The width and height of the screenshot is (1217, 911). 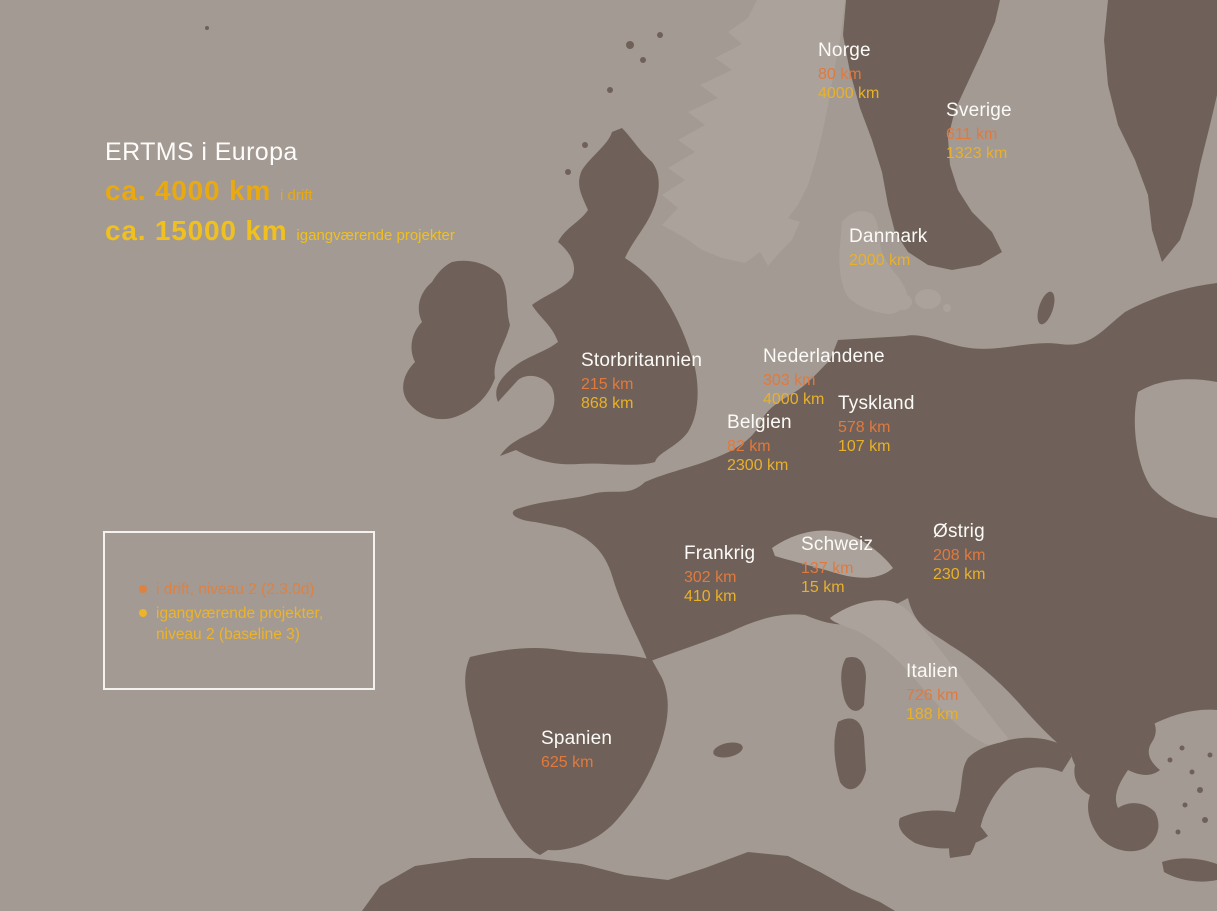 I want to click on landmass-iberia, so click(x=566, y=751).